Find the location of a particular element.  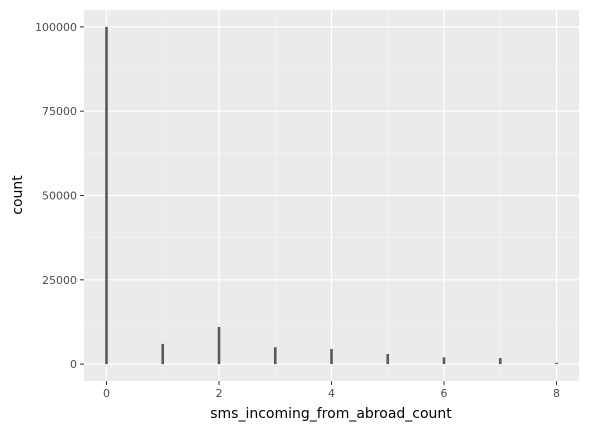

y-tick-label: 75000 is located at coordinates (59, 111).